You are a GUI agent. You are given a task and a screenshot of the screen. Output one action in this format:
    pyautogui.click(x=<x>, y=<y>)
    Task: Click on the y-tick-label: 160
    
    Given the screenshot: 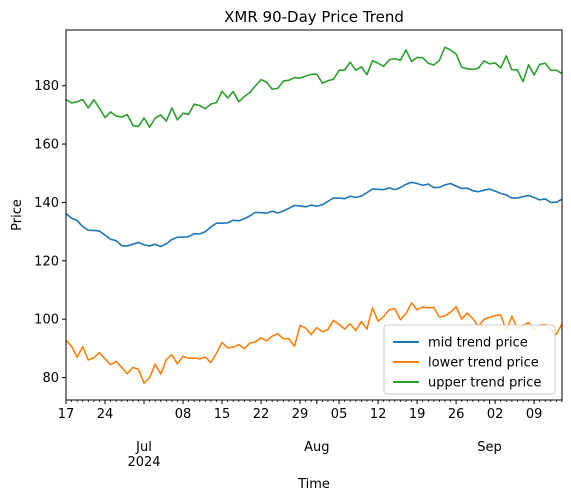 What is the action you would take?
    pyautogui.click(x=46, y=145)
    